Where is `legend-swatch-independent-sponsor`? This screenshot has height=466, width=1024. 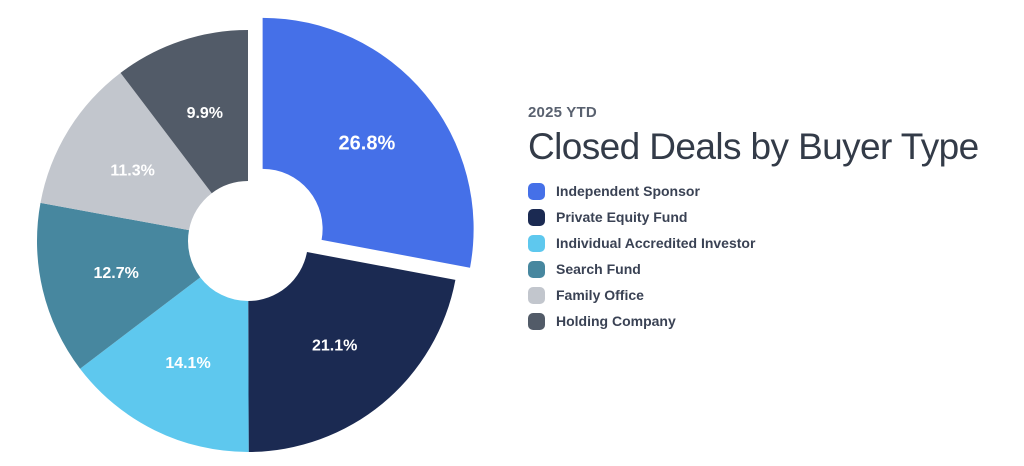
legend-swatch-independent-sponsor is located at coordinates (536, 191).